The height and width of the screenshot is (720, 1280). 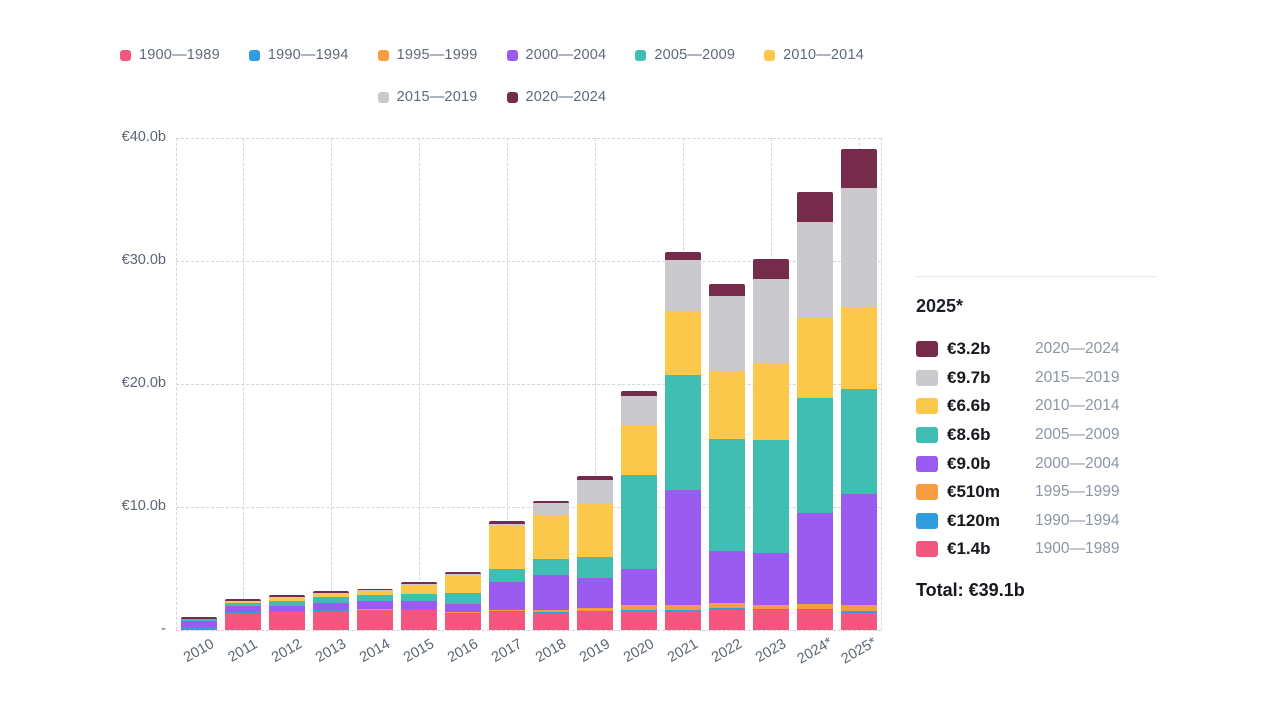 What do you see at coordinates (727, 608) in the screenshot?
I see `bar-segment-2022-1990—1994` at bounding box center [727, 608].